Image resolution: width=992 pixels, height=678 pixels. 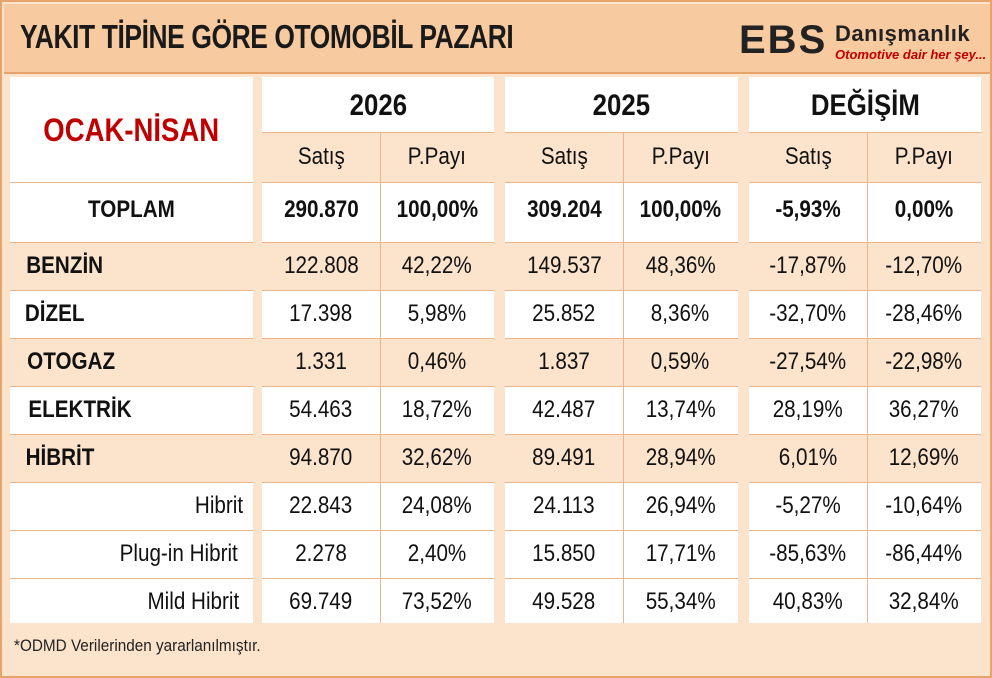 What do you see at coordinates (680, 601) in the screenshot?
I see `table-cell: 55,34%` at bounding box center [680, 601].